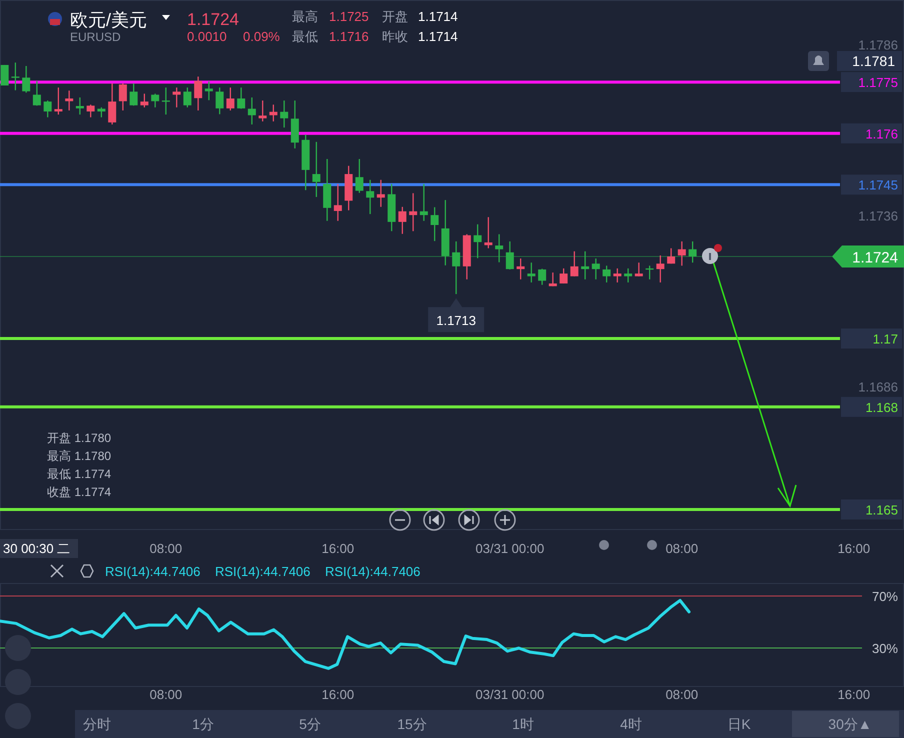 The width and height of the screenshot is (904, 738). I want to click on ref-line-label: 1.17, so click(885, 339).